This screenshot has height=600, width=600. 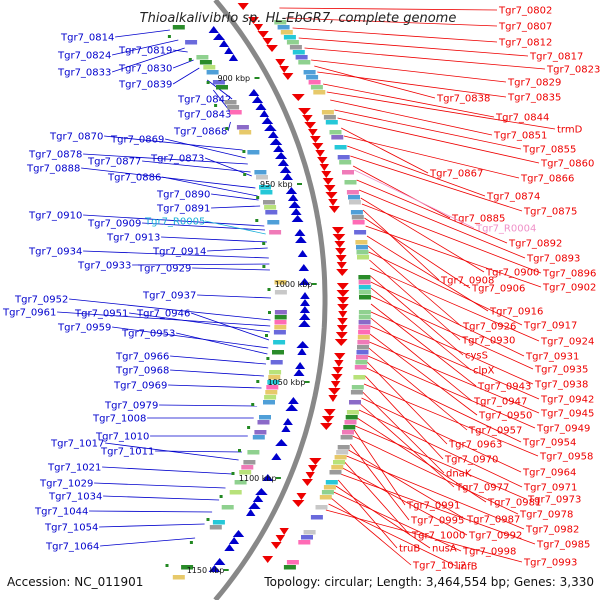 What do you see at coordinates (114, 224) in the screenshot?
I see `gene-label-tgr7-0909: Tgr7_0909` at bounding box center [114, 224].